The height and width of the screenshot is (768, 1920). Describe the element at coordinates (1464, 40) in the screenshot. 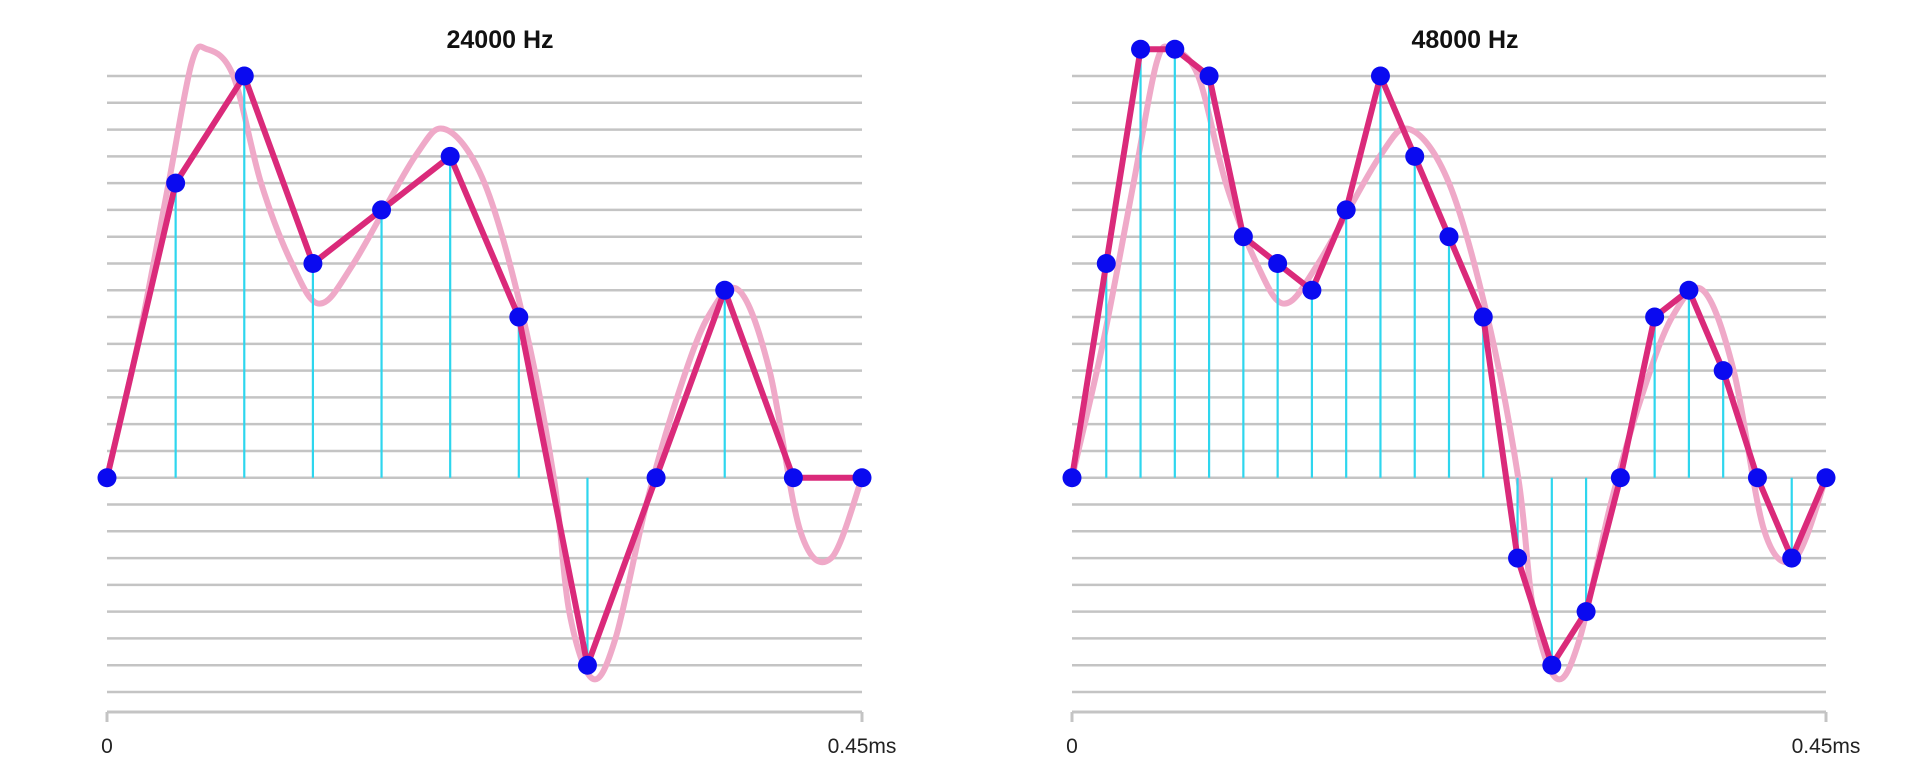

I see `chart-title: 48000 Hz` at that location.